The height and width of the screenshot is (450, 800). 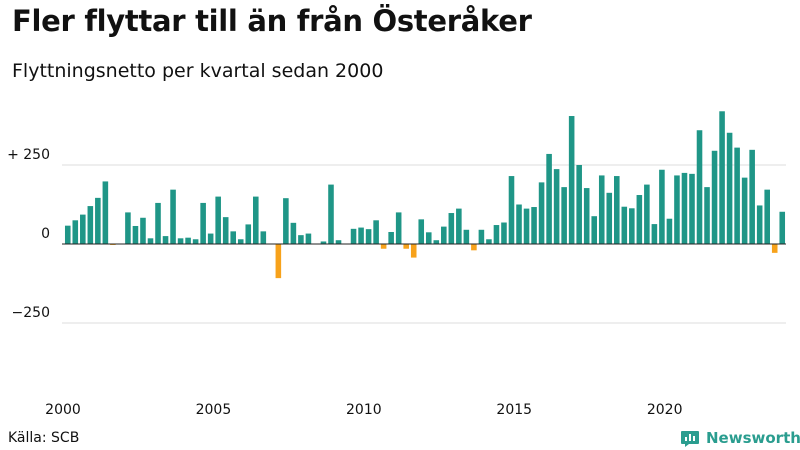 What do you see at coordinates (272, 21) in the screenshot?
I see `chart-title: Fler flyttar till än från Österåker` at bounding box center [272, 21].